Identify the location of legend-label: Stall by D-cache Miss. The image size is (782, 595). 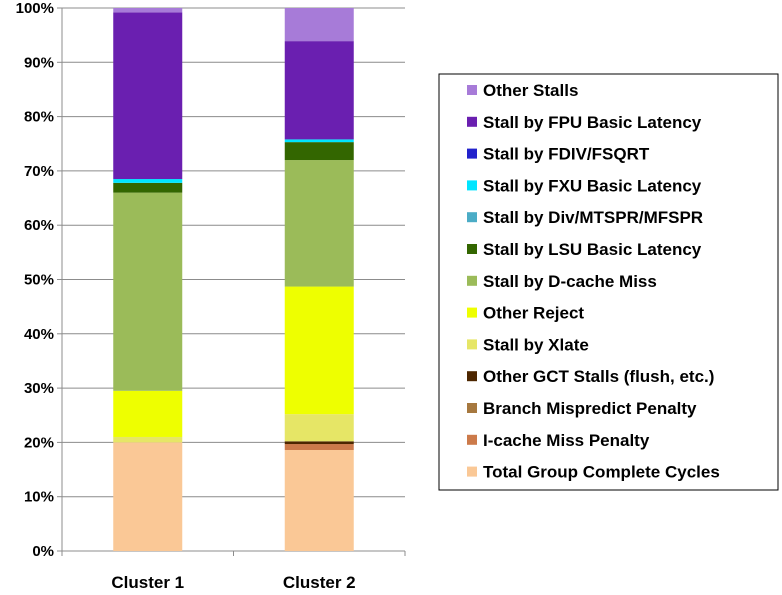
(570, 281).